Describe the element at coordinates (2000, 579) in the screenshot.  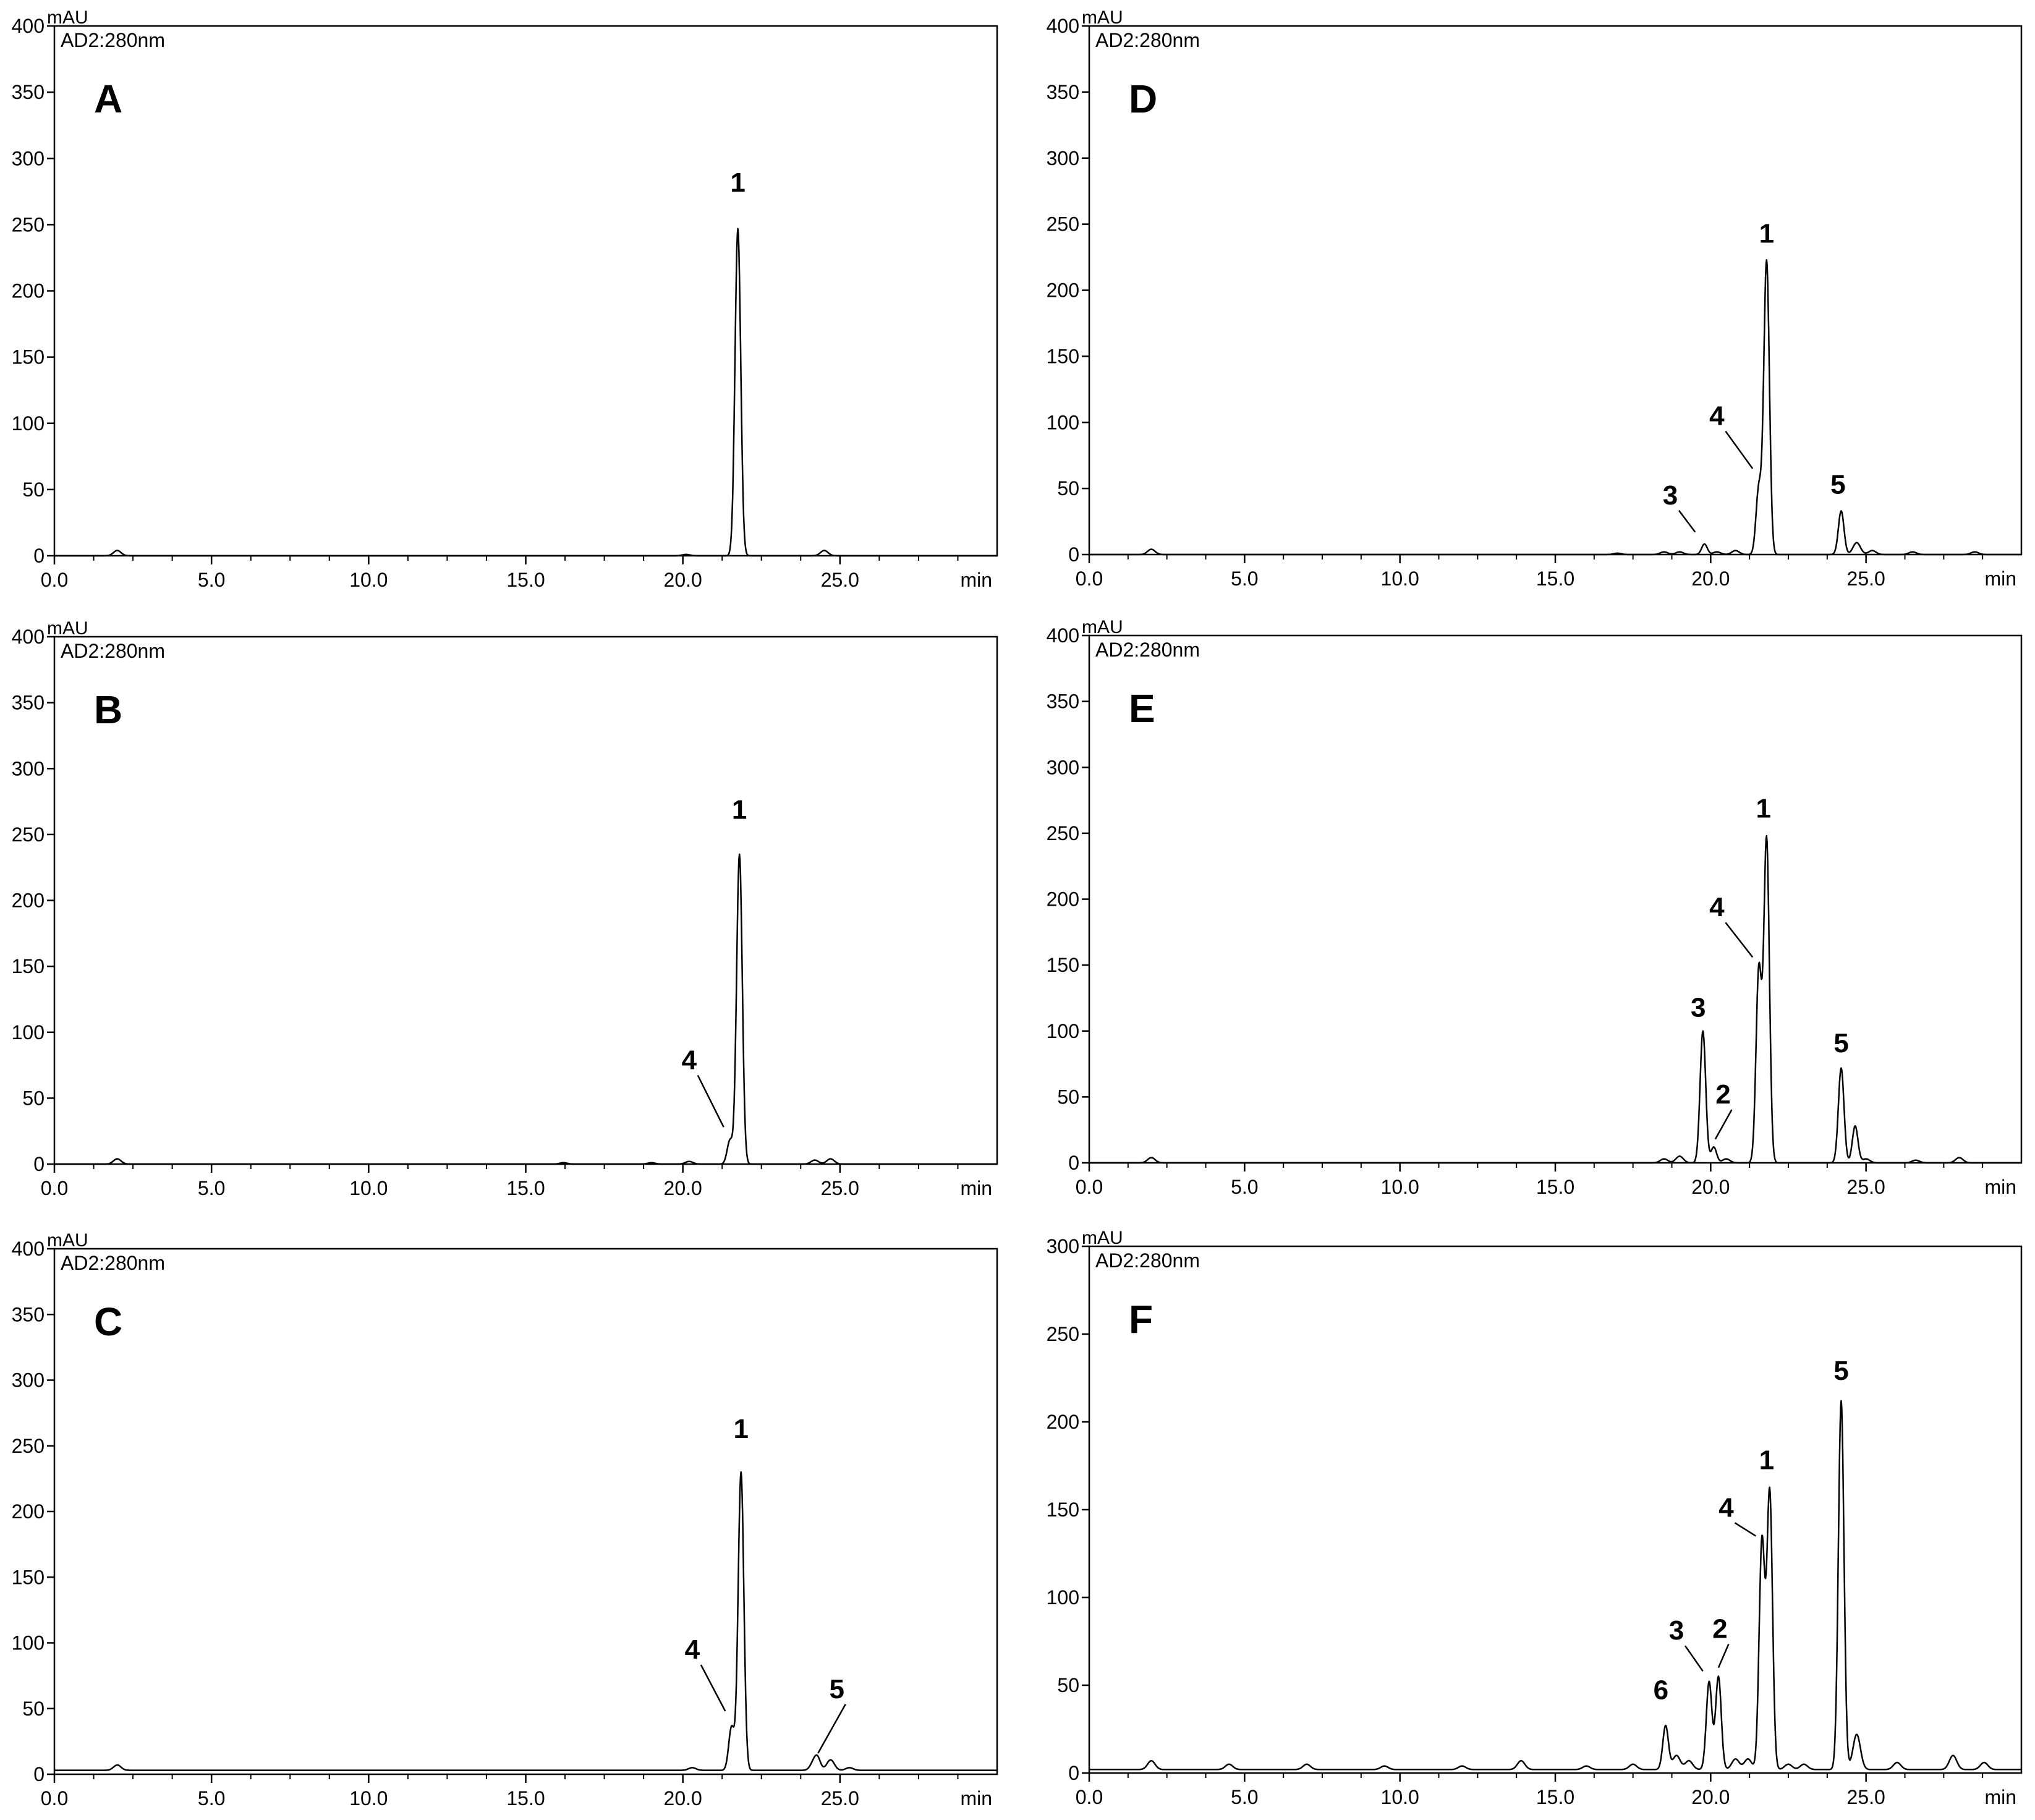
I see `x-unit-label: min` at that location.